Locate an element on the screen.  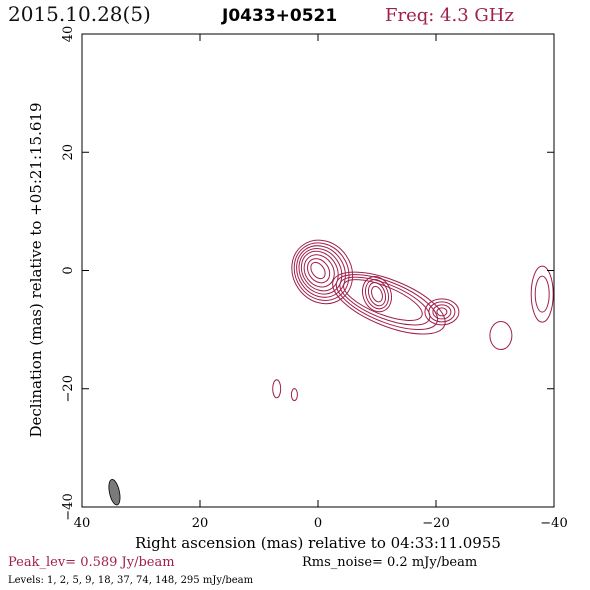
y-tick-label: 20 is located at coordinates (68, 152).